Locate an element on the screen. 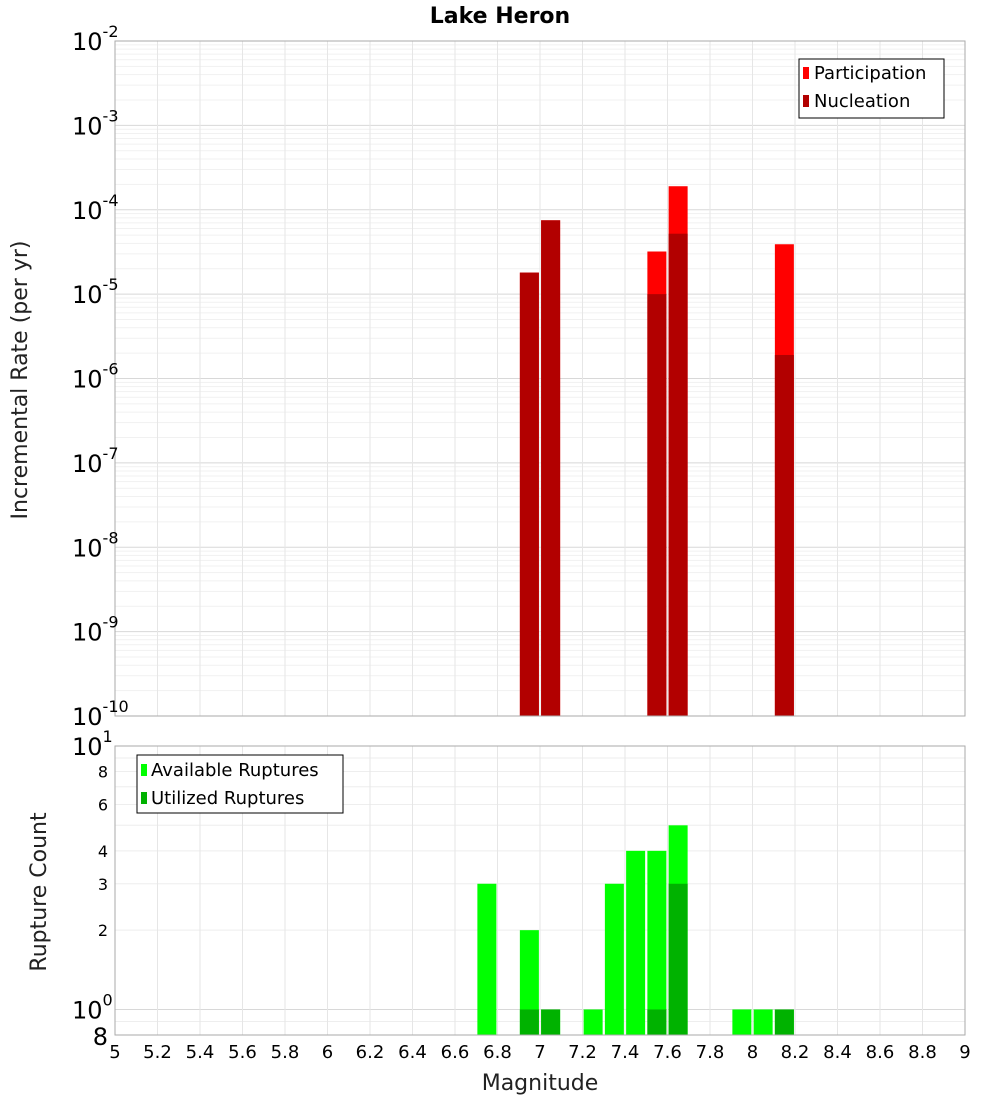  x-axis-label: Magnitude is located at coordinates (540, 1083).